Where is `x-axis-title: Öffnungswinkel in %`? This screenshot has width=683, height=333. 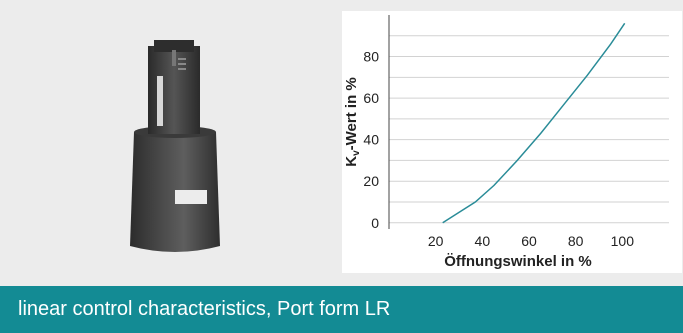
x-axis-title: Öffnungswinkel in % is located at coordinates (518, 261).